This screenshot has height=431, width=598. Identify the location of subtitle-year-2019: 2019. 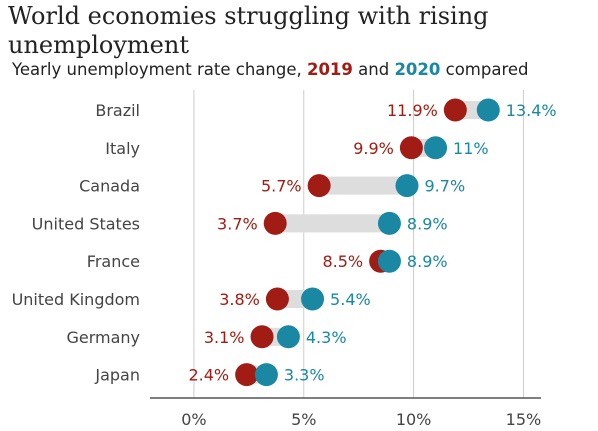
(329, 69).